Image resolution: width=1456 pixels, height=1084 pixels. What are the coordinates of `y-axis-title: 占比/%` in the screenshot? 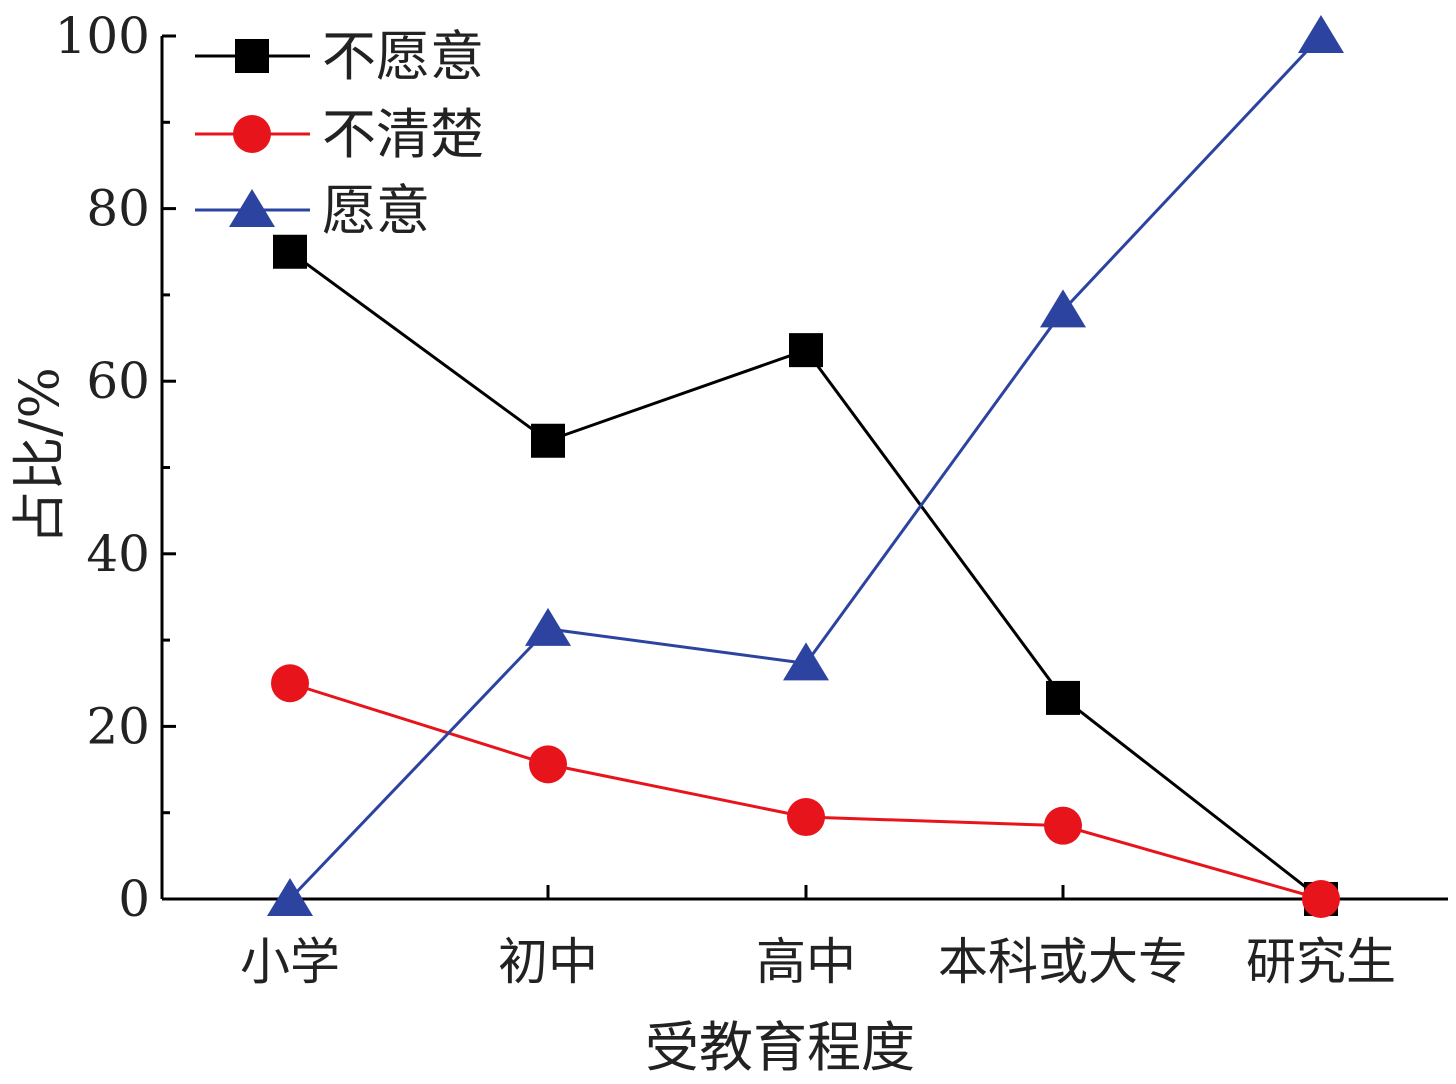 It's located at (39, 456).